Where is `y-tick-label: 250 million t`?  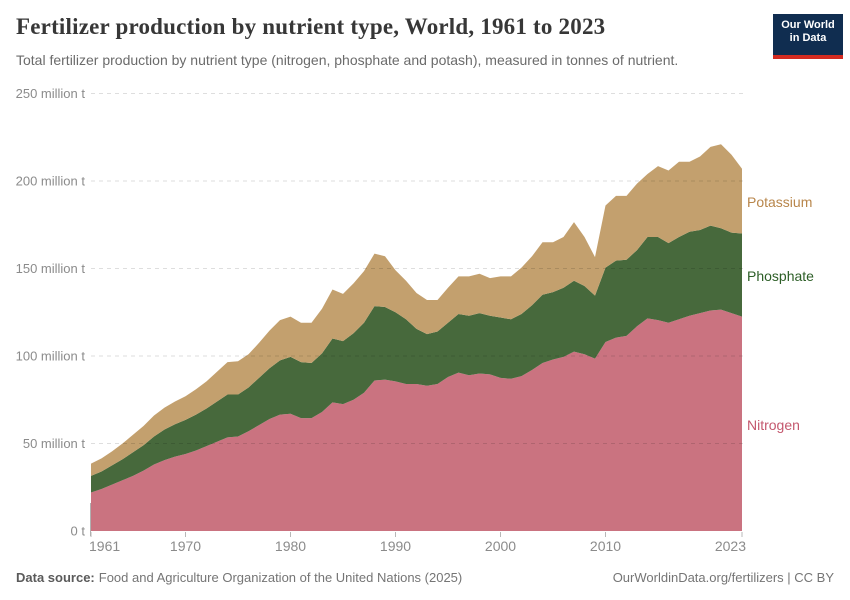 y-tick-label: 250 million t is located at coordinates (51, 93).